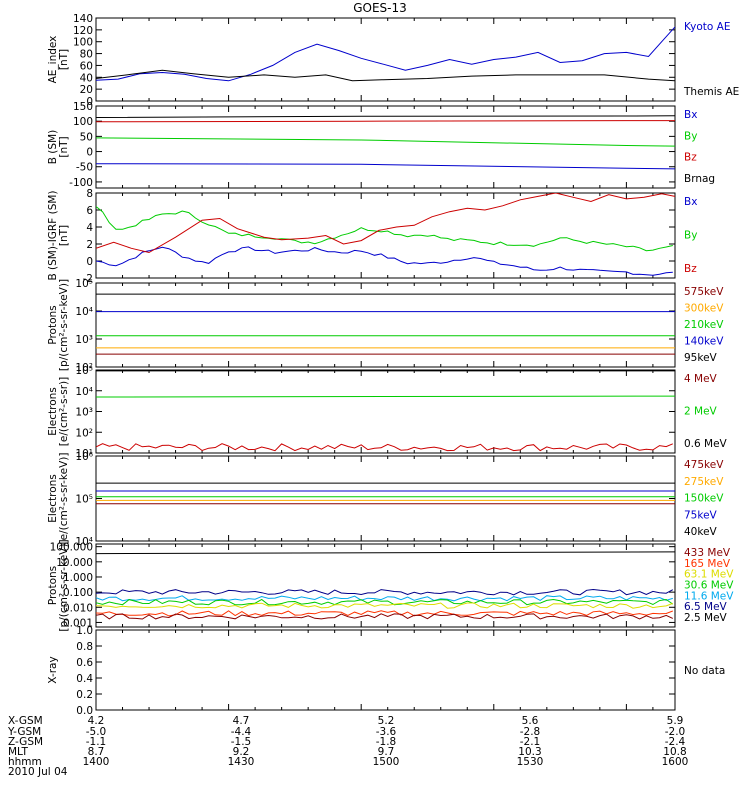  Describe the element at coordinates (86, 55) in the screenshot. I see `y-tick-label: 80` at that location.